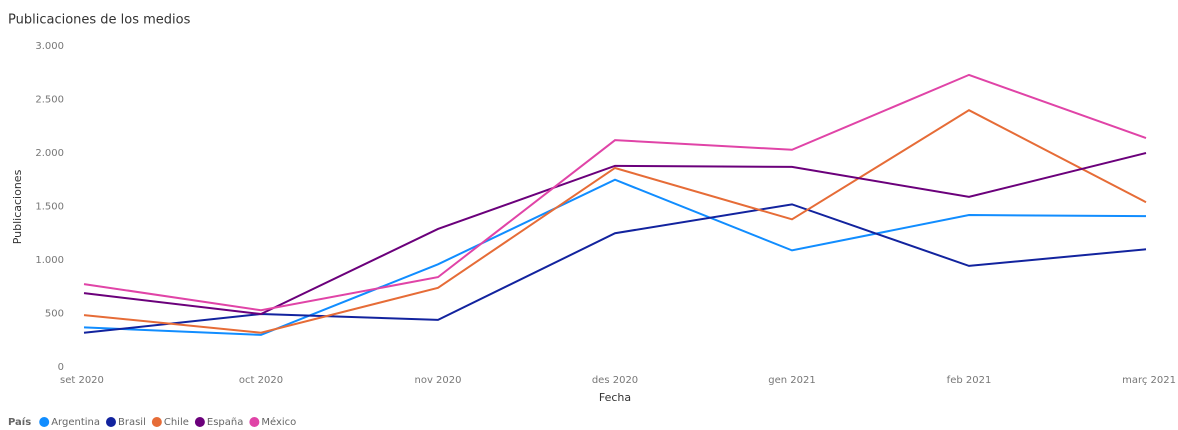  Describe the element at coordinates (49, 260) in the screenshot. I see `y-tick-label: 1.000` at that location.